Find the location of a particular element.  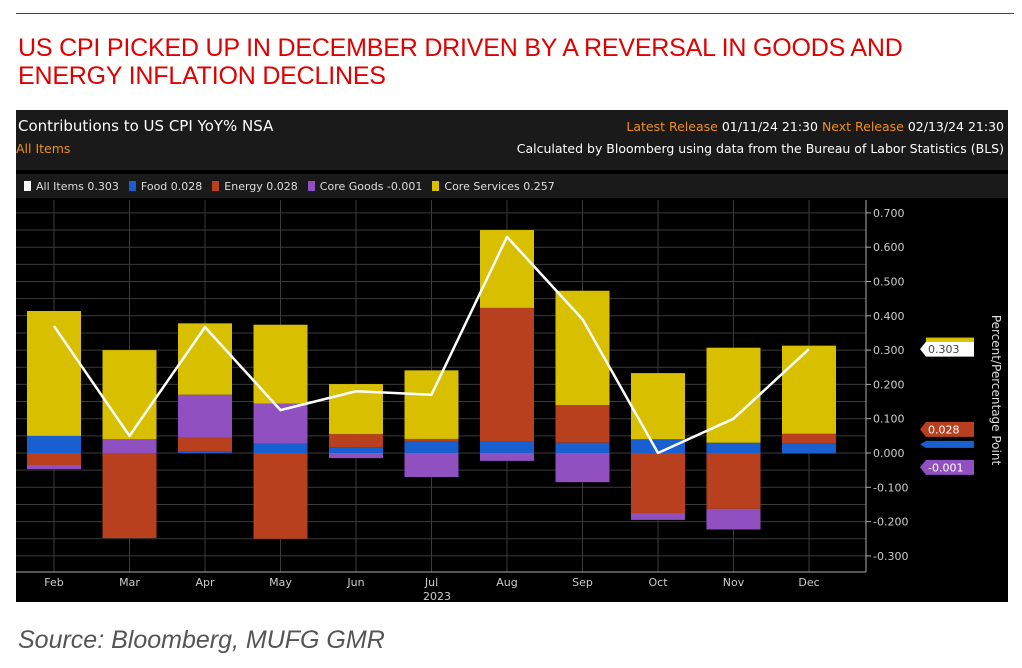

x-tick-label: Jun is located at coordinates (355, 582).